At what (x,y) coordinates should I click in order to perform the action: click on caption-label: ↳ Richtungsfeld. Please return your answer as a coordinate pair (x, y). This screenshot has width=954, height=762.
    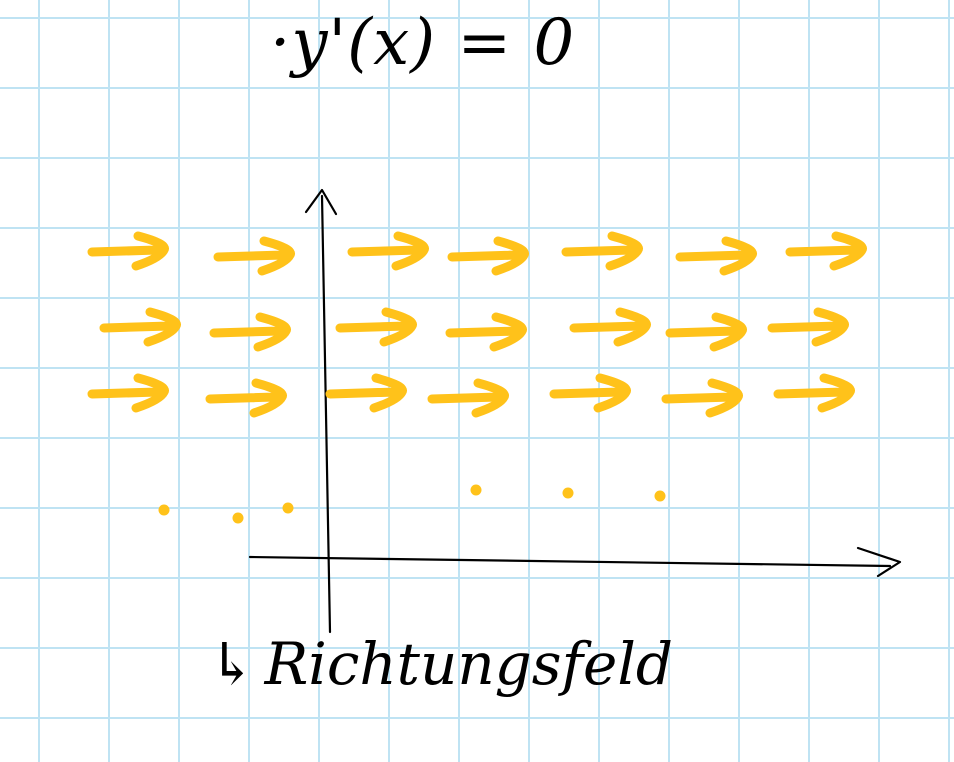
    Looking at the image, I should click on (440, 664).